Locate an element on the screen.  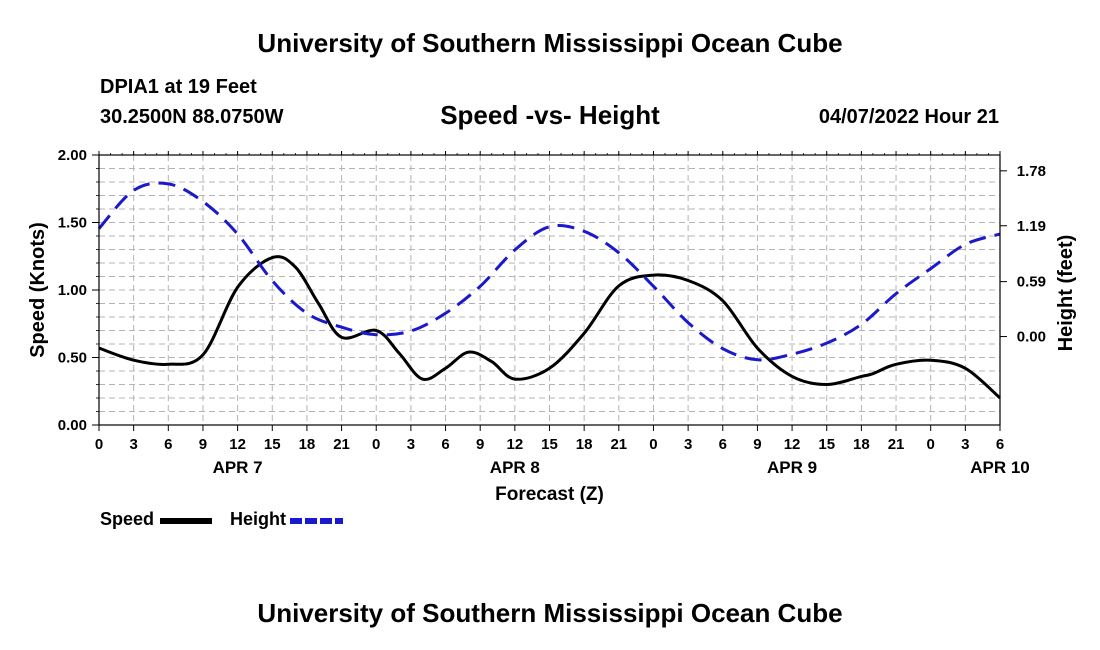
chart-title: Speed -vs- Height is located at coordinates (550, 115).